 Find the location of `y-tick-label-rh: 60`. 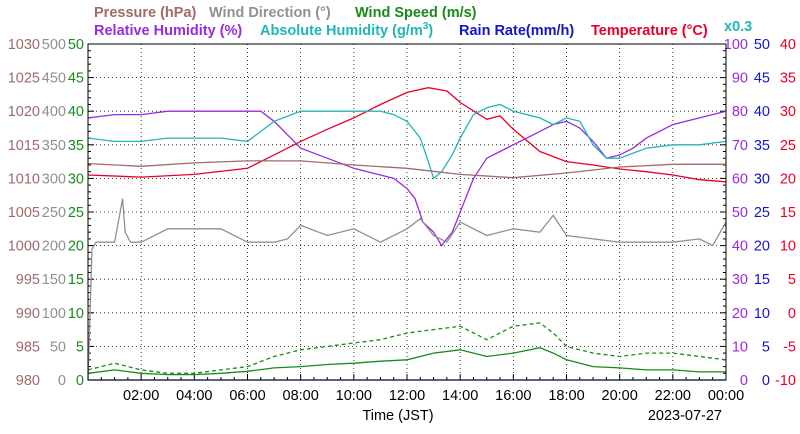

y-tick-label-rh: 60 is located at coordinates (740, 179).